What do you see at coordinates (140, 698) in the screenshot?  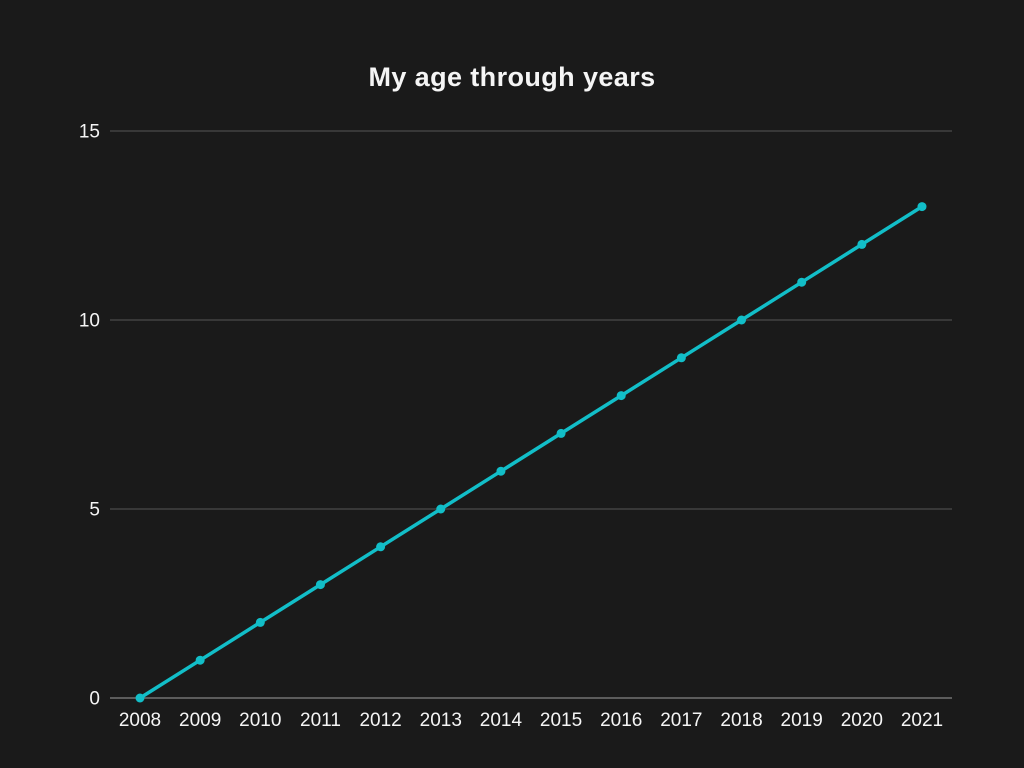 I see `data-point-2008` at bounding box center [140, 698].